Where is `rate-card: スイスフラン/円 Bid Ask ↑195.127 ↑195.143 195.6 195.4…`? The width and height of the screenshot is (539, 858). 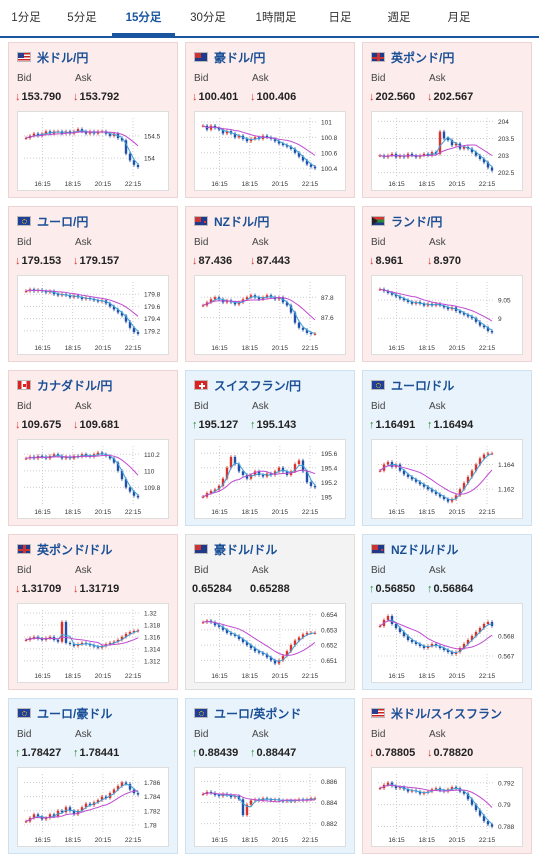 rate-card: スイスフラン/円 Bid Ask ↑195.127 ↑195.143 195.6 195.4… is located at coordinates (270, 448).